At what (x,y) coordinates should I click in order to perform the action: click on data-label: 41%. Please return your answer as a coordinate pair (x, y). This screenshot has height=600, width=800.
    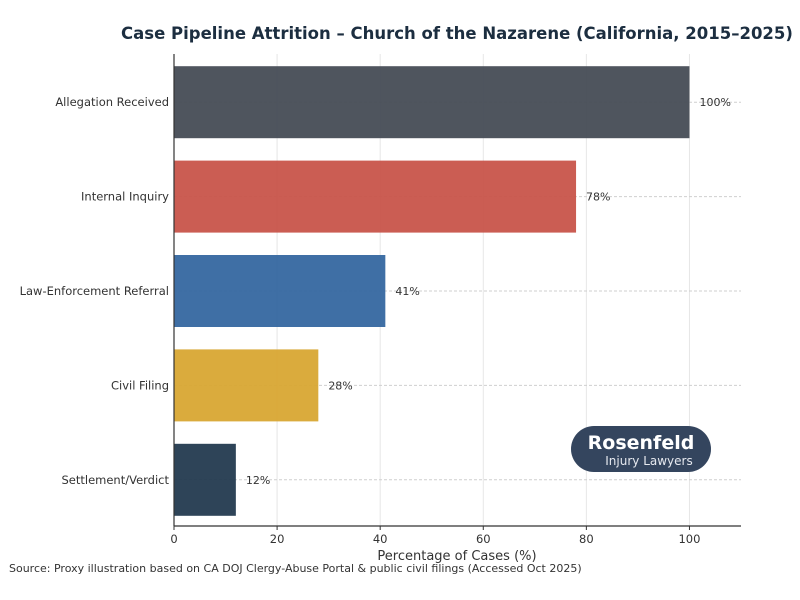
    Looking at the image, I should click on (407, 291).